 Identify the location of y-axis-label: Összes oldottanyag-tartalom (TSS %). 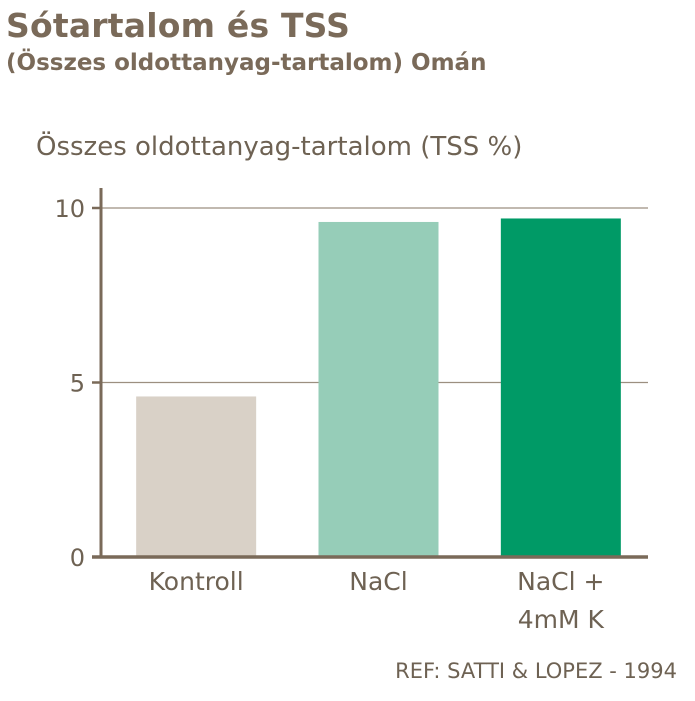
(279, 147).